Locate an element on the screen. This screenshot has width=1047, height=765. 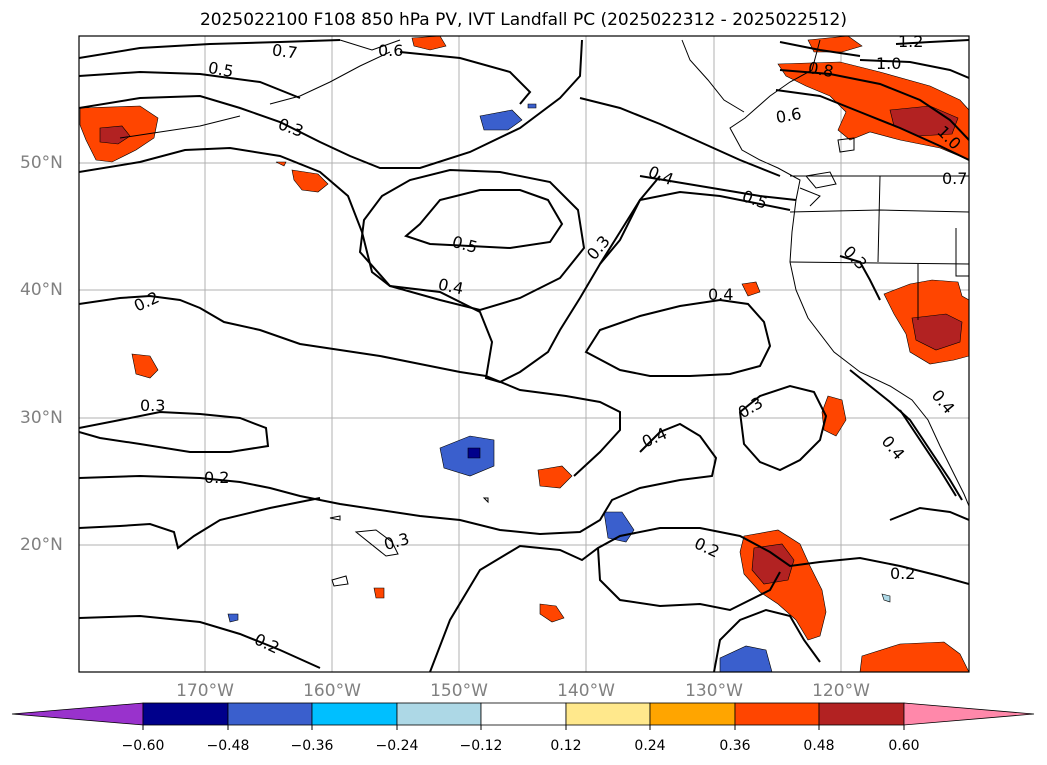
contour-label: 0.4 is located at coordinates (721, 294).